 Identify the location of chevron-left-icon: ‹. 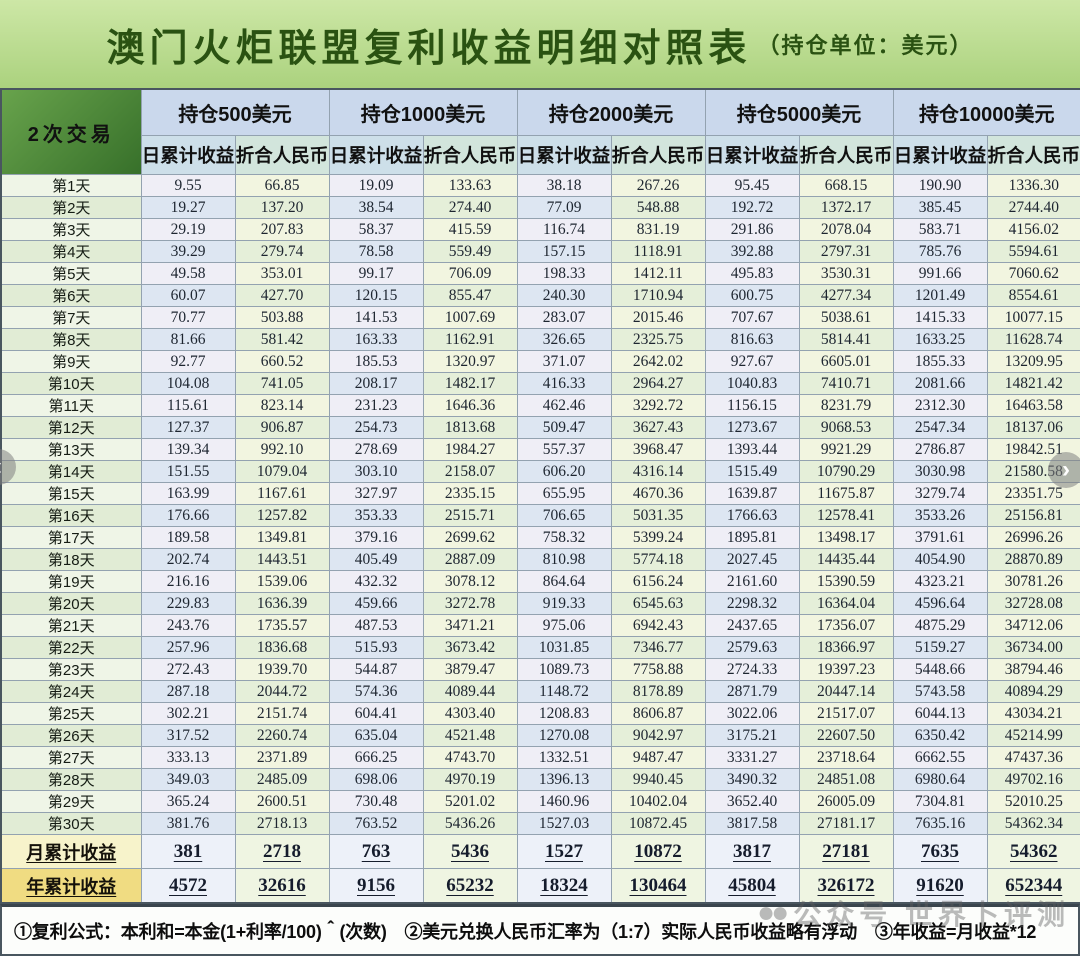
(1, 467).